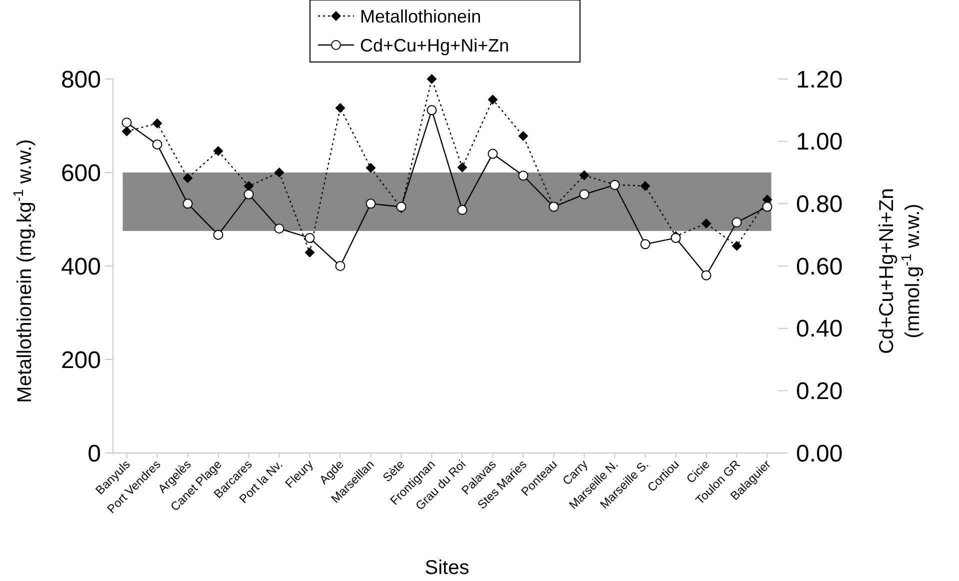 The width and height of the screenshot is (959, 581). What do you see at coordinates (421, 16) in the screenshot?
I see `legend-label: Metallothionein` at bounding box center [421, 16].